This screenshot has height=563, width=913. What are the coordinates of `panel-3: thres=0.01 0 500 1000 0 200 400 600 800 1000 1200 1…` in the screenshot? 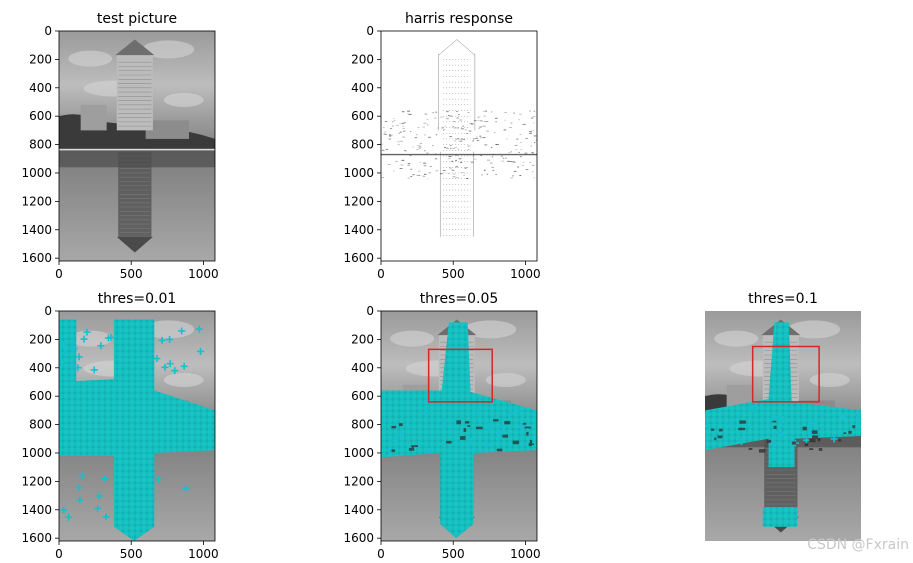 It's located at (119, 426).